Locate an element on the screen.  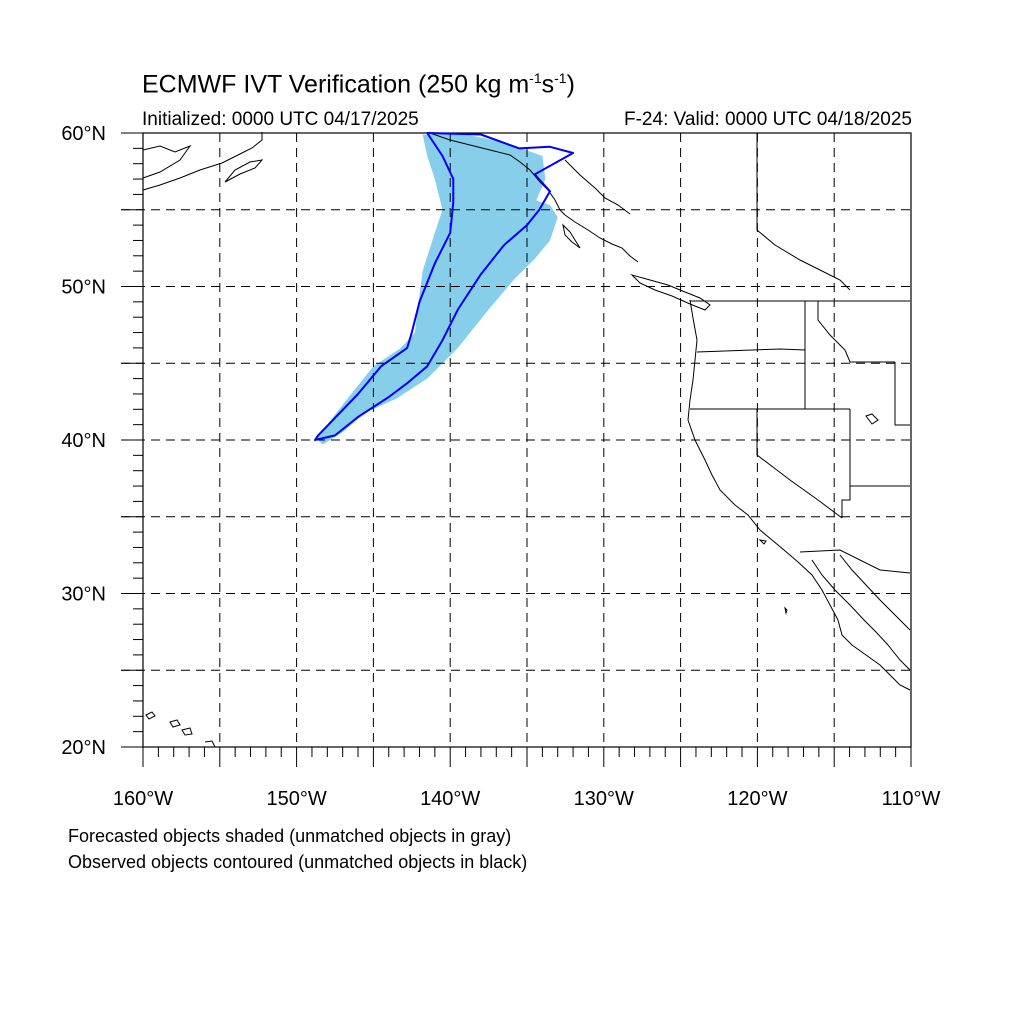
border-nevada-west is located at coordinates (799, 464).